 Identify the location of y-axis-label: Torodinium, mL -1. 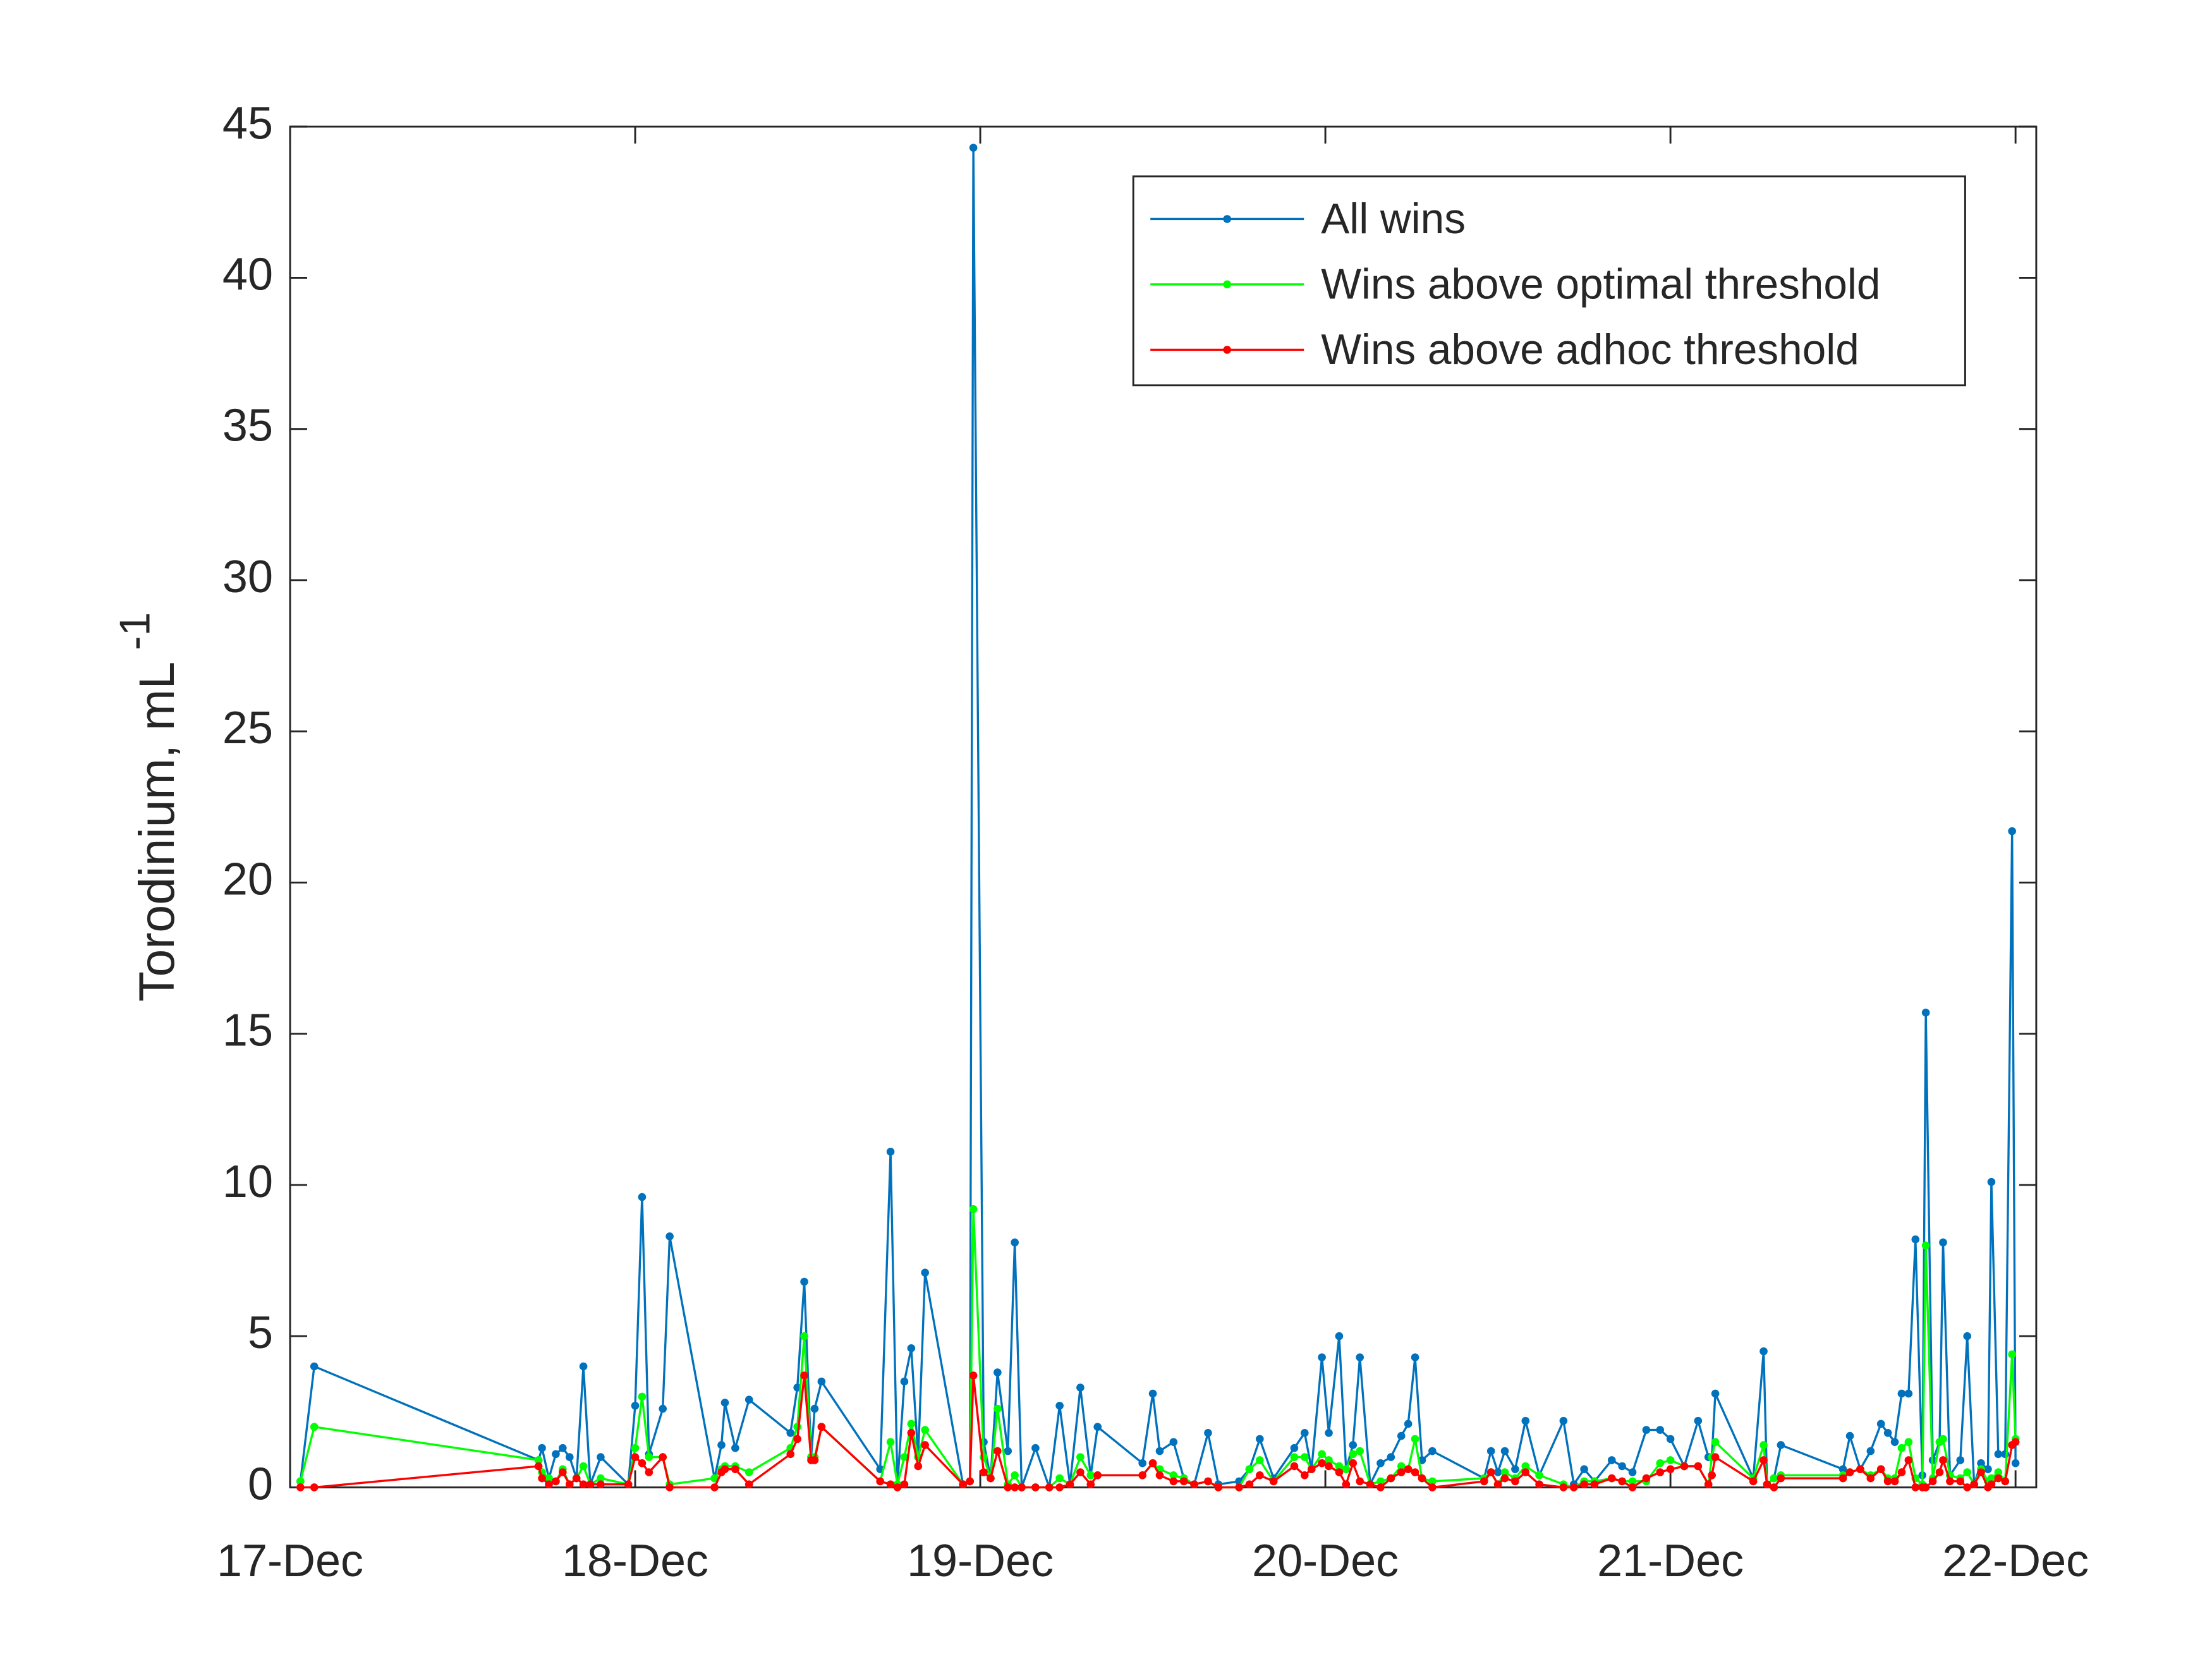
(148, 807).